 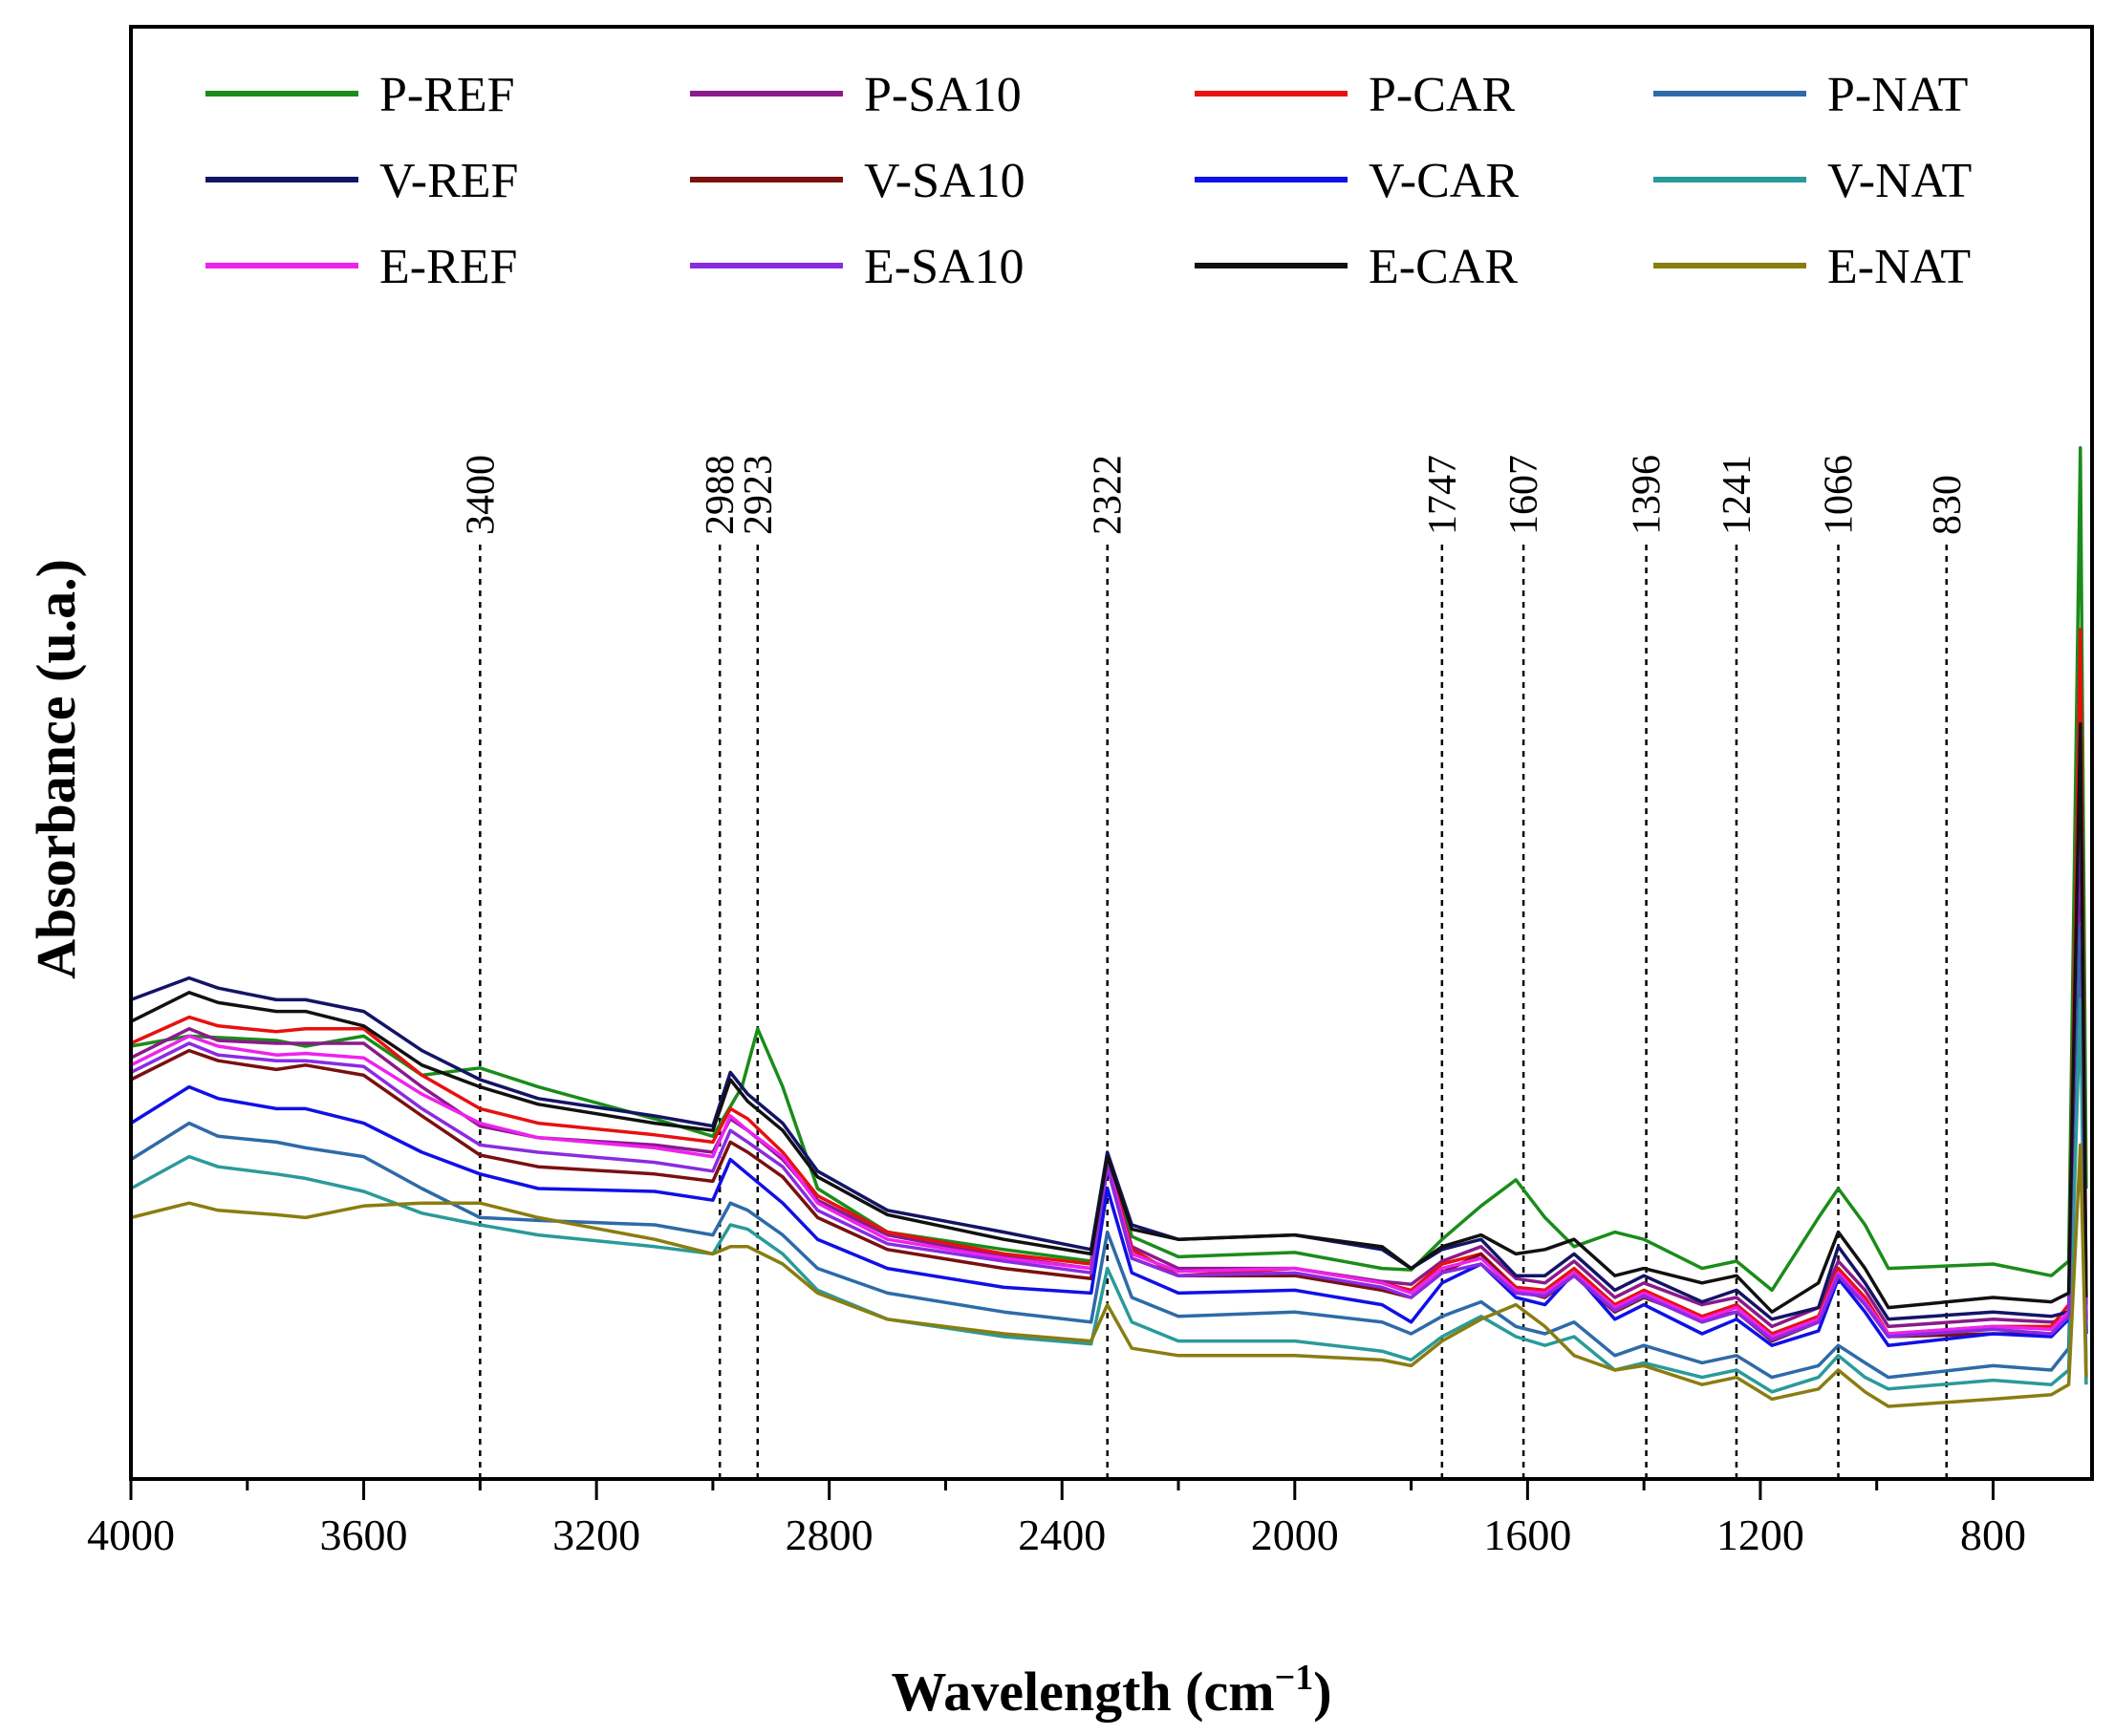 I want to click on legend-label-p-car: P-CAR, so click(x=1442, y=95).